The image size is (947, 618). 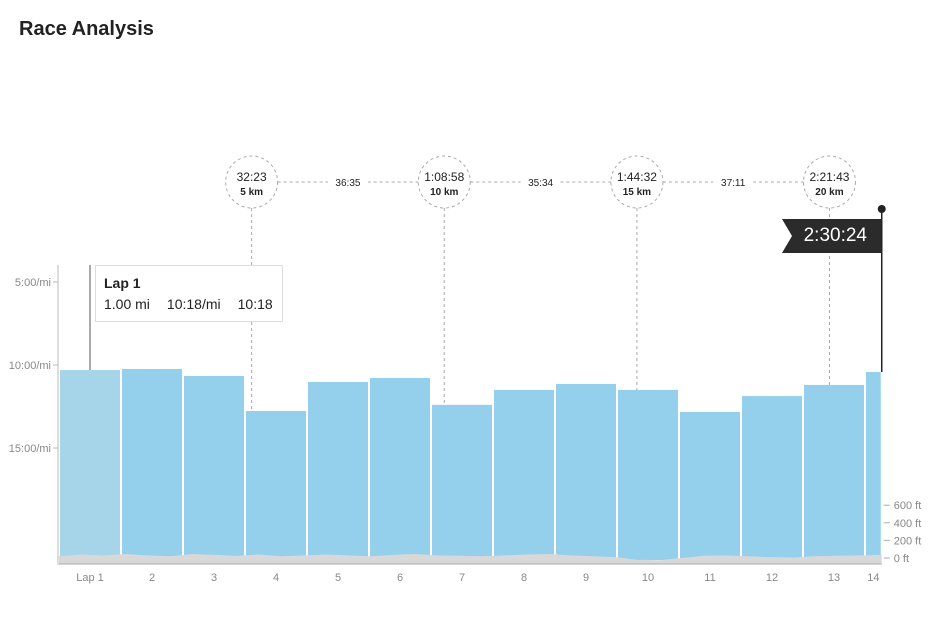 I want to click on finish-pole-dot, so click(x=881, y=209).